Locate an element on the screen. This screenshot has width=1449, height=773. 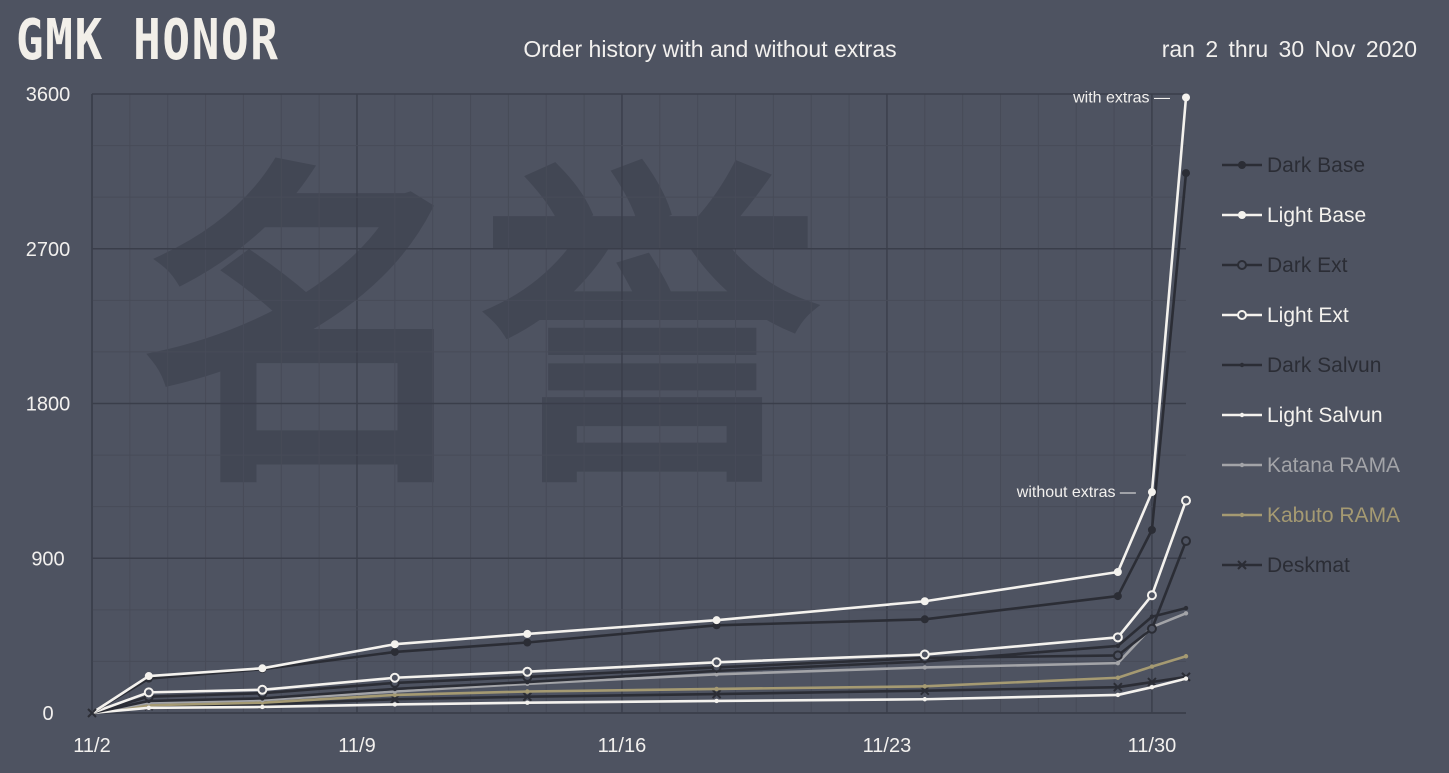
y-tick-label: 0 is located at coordinates (47, 714).